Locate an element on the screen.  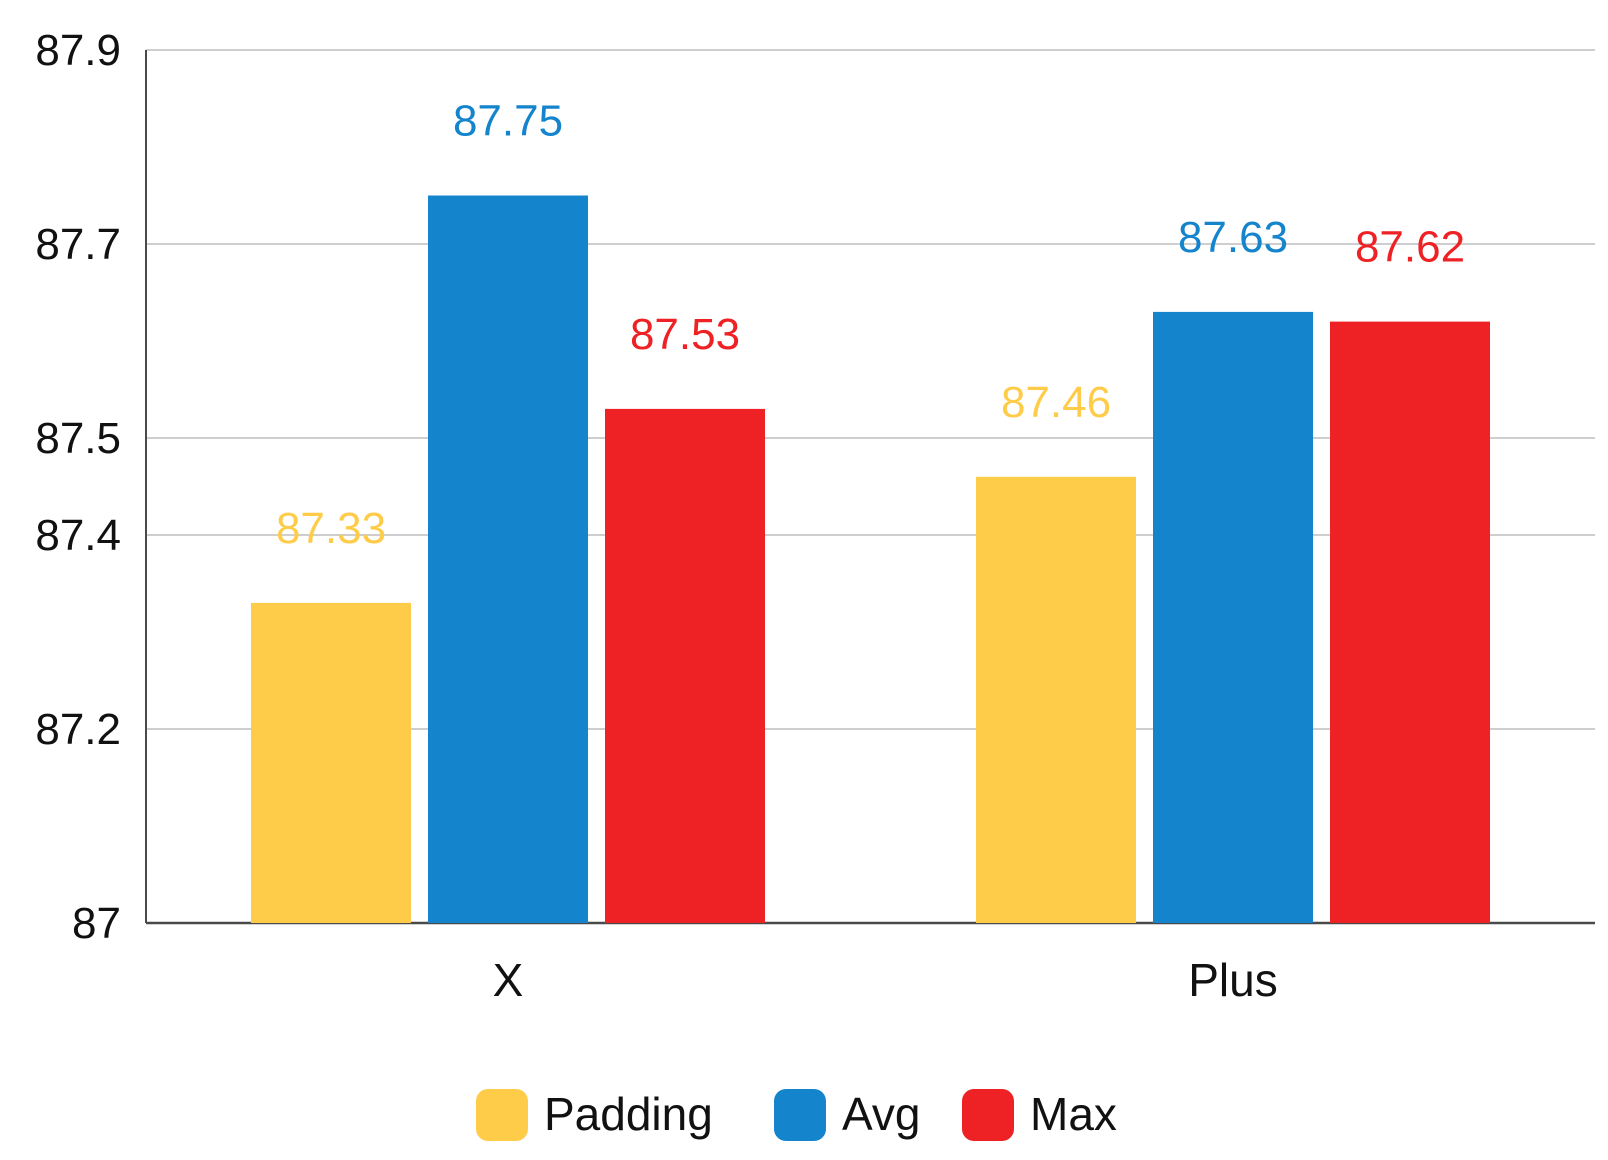
value-label: 87.63 is located at coordinates (1233, 237).